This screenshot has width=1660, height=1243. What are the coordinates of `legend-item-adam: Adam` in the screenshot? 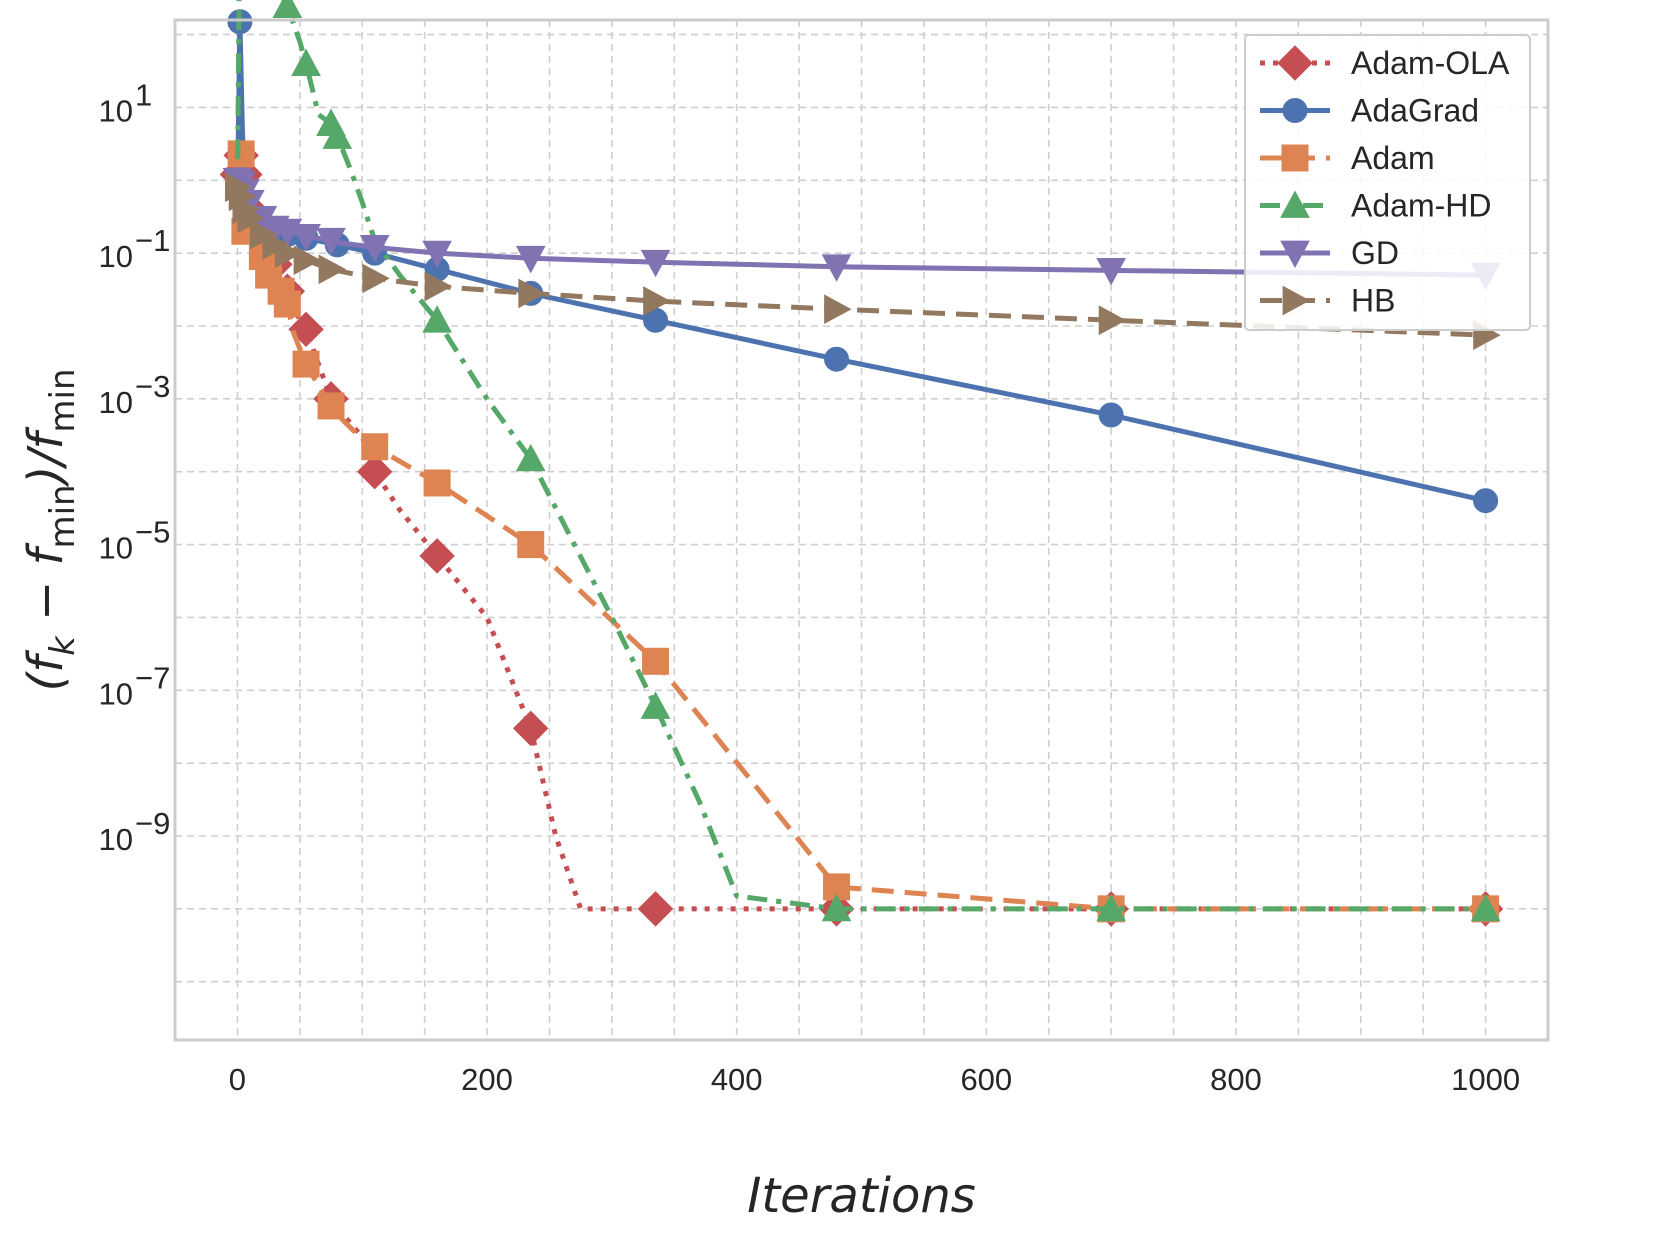 It's located at (1347, 158).